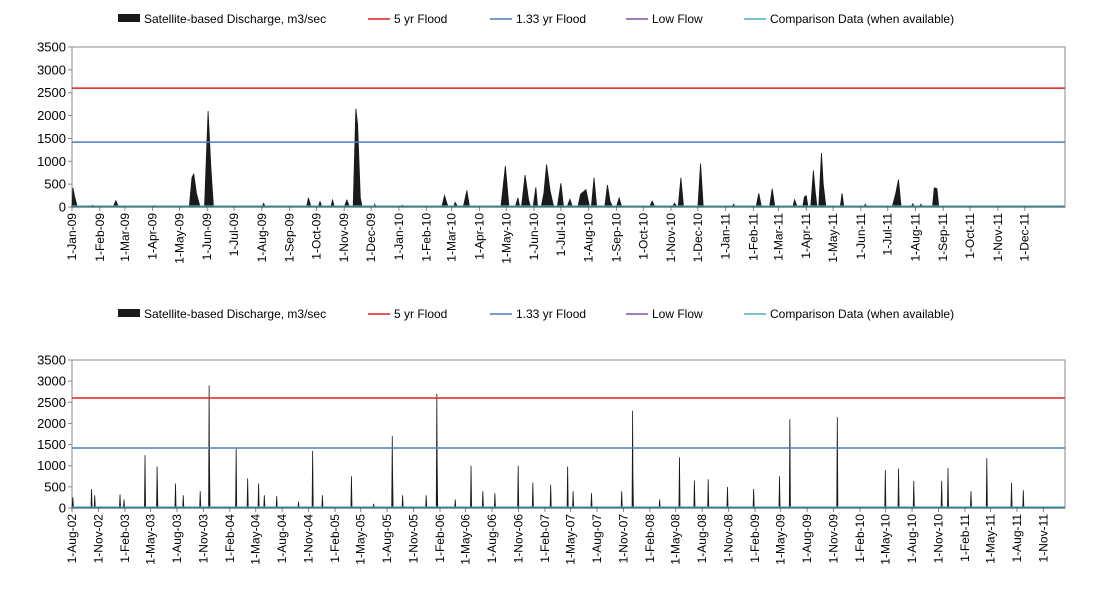  What do you see at coordinates (177, 539) in the screenshot?
I see `x-tick-label: 1-Aug-03` at bounding box center [177, 539].